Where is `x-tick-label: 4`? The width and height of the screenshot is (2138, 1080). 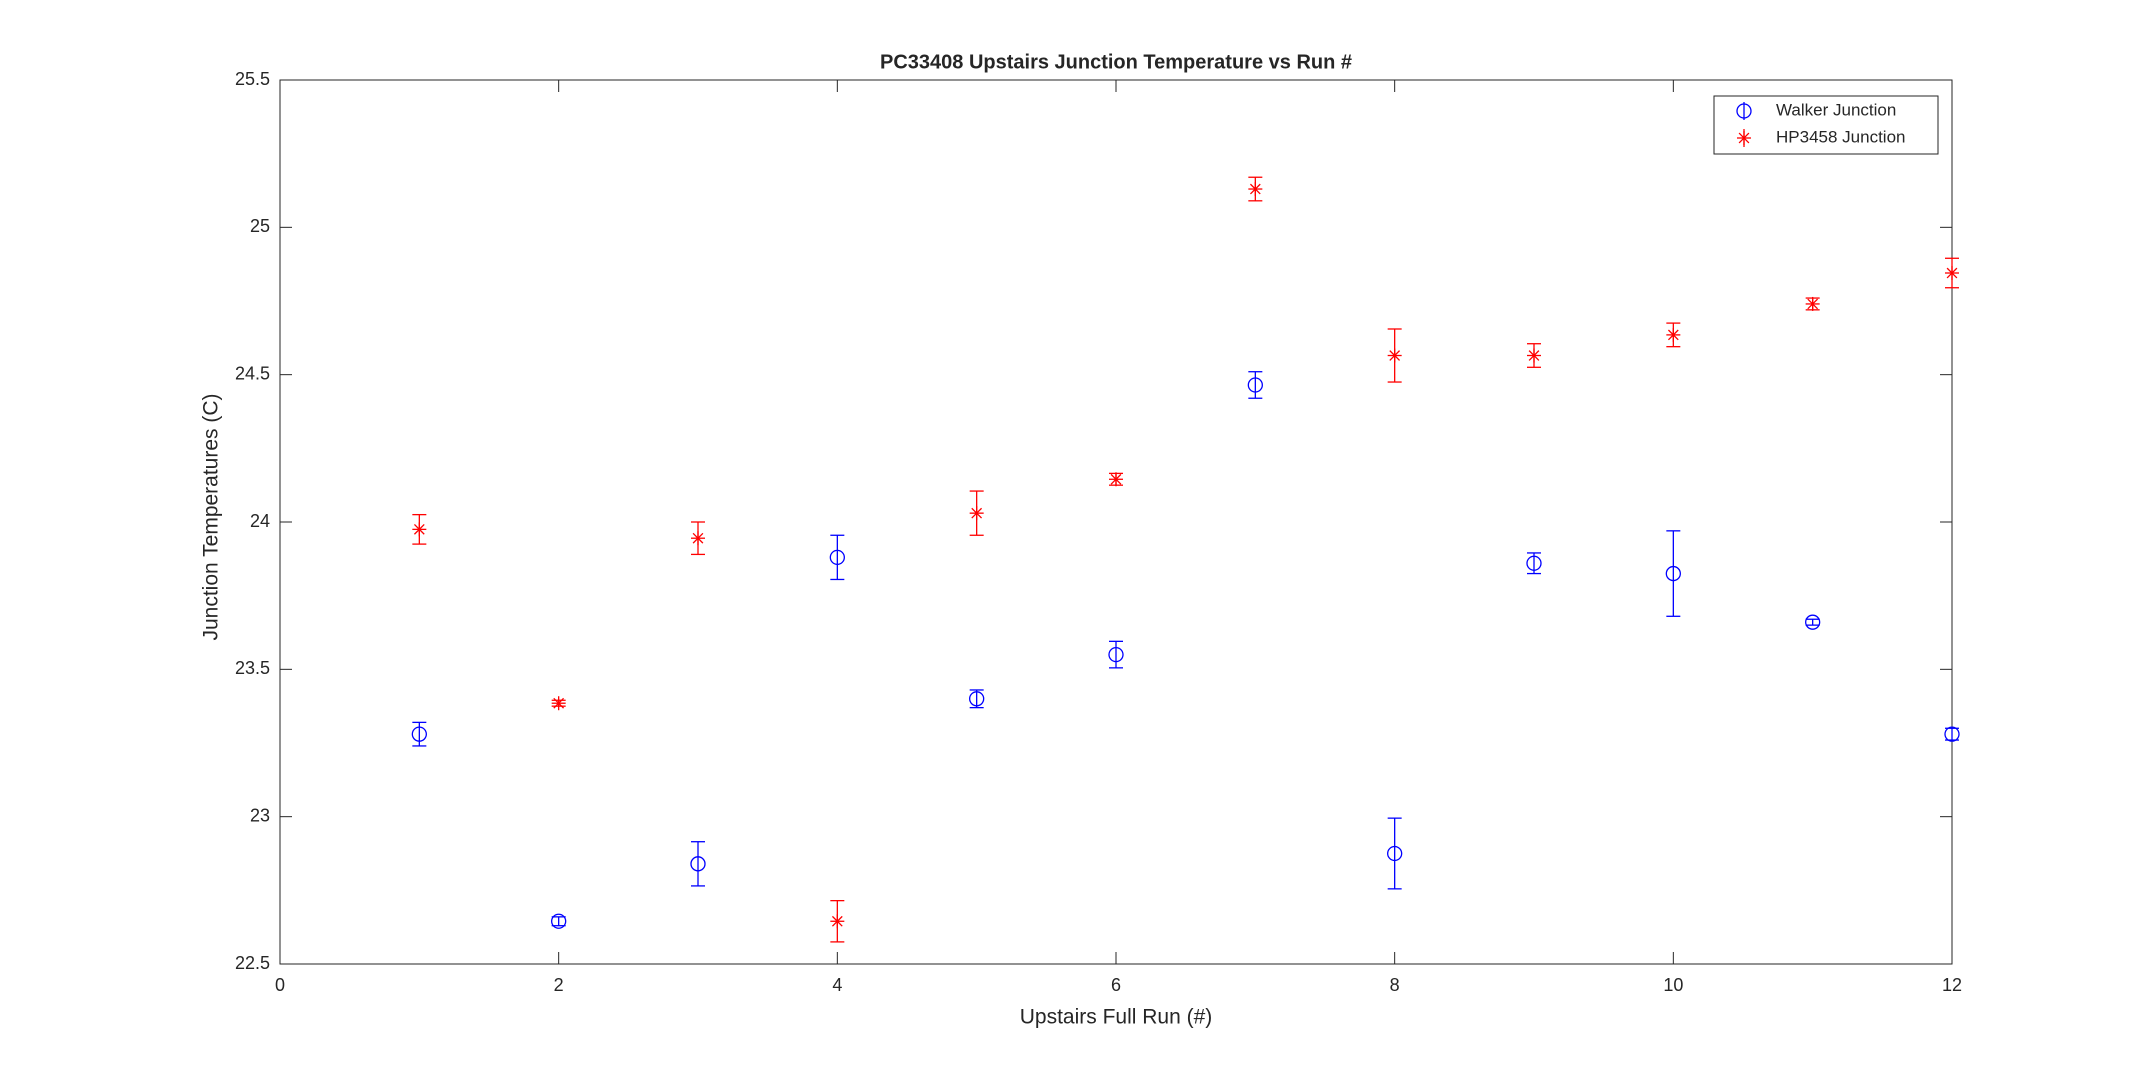 x-tick-label: 4 is located at coordinates (837, 985).